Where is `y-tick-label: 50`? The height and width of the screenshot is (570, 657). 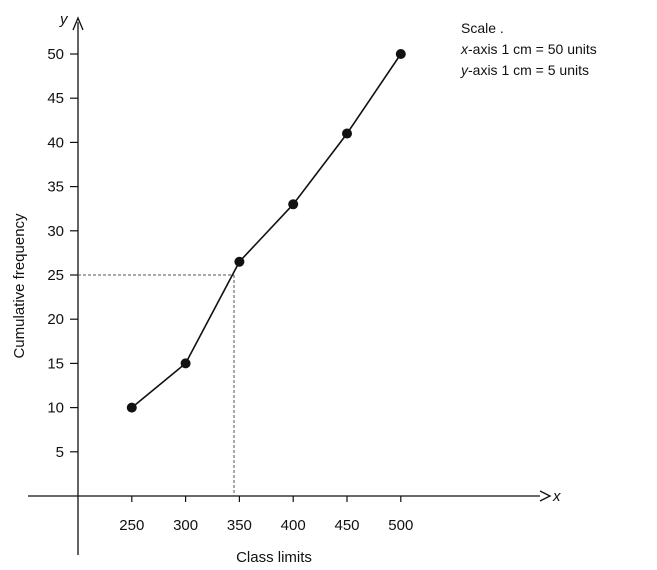 y-tick-label: 50 is located at coordinates (55, 54).